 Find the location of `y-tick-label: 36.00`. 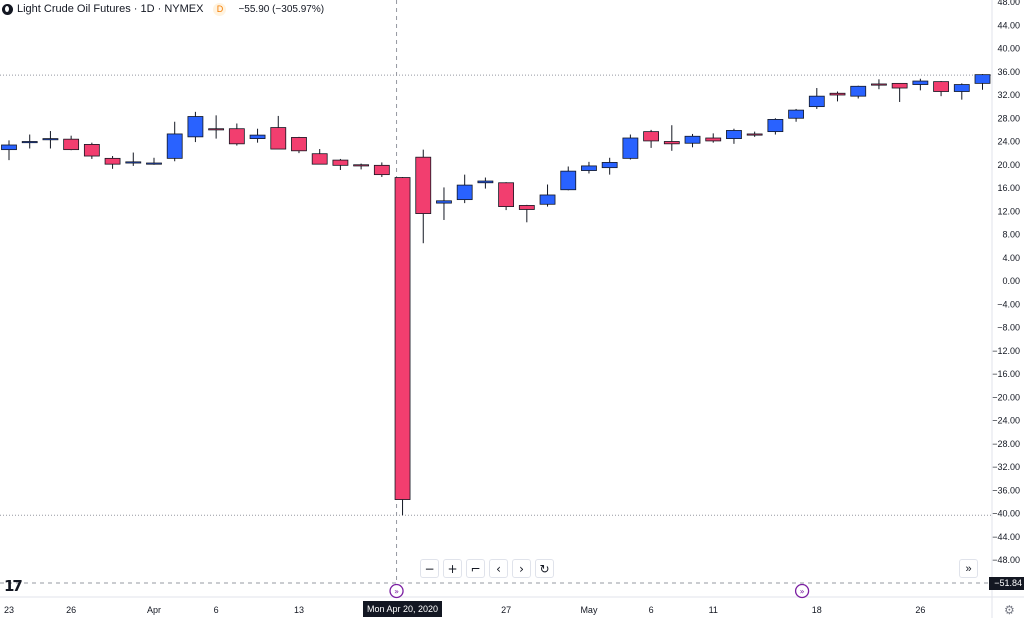

y-tick-label: 36.00 is located at coordinates (1008, 72).